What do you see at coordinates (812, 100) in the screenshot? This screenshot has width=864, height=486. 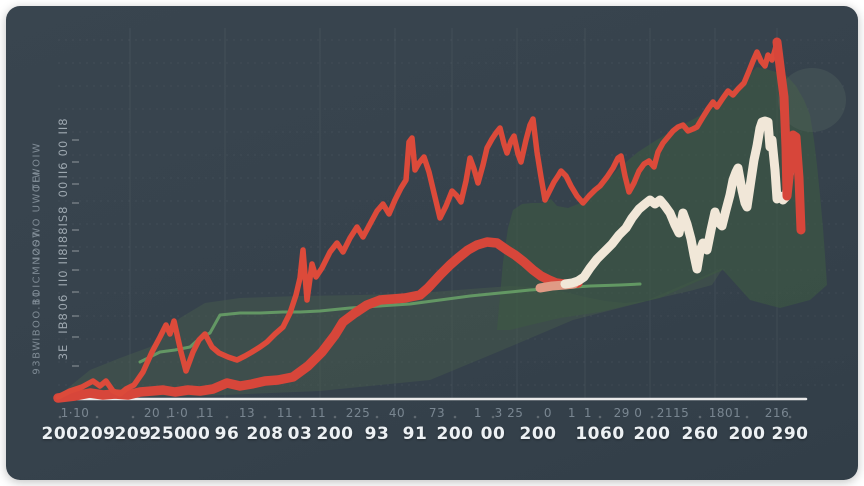 I see `light-haze-blob` at bounding box center [812, 100].